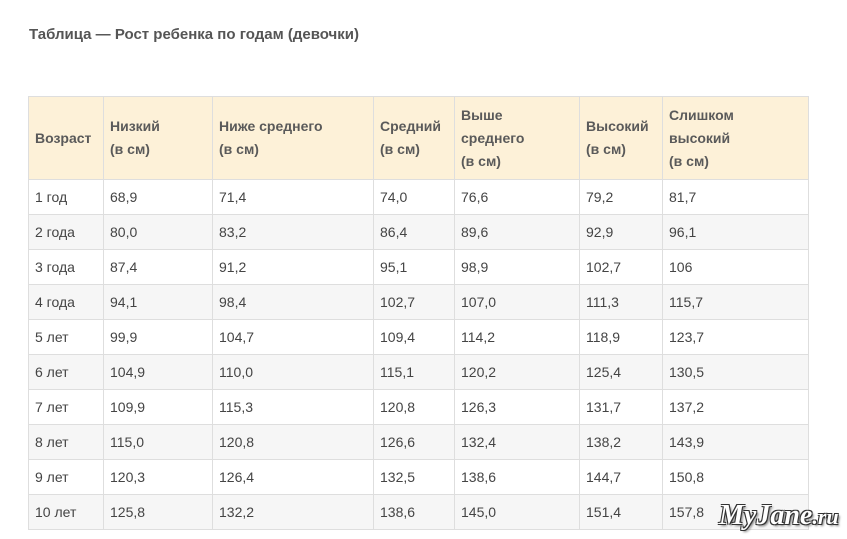 This screenshot has width=847, height=539. I want to click on height-cell: 125,8, so click(158, 512).